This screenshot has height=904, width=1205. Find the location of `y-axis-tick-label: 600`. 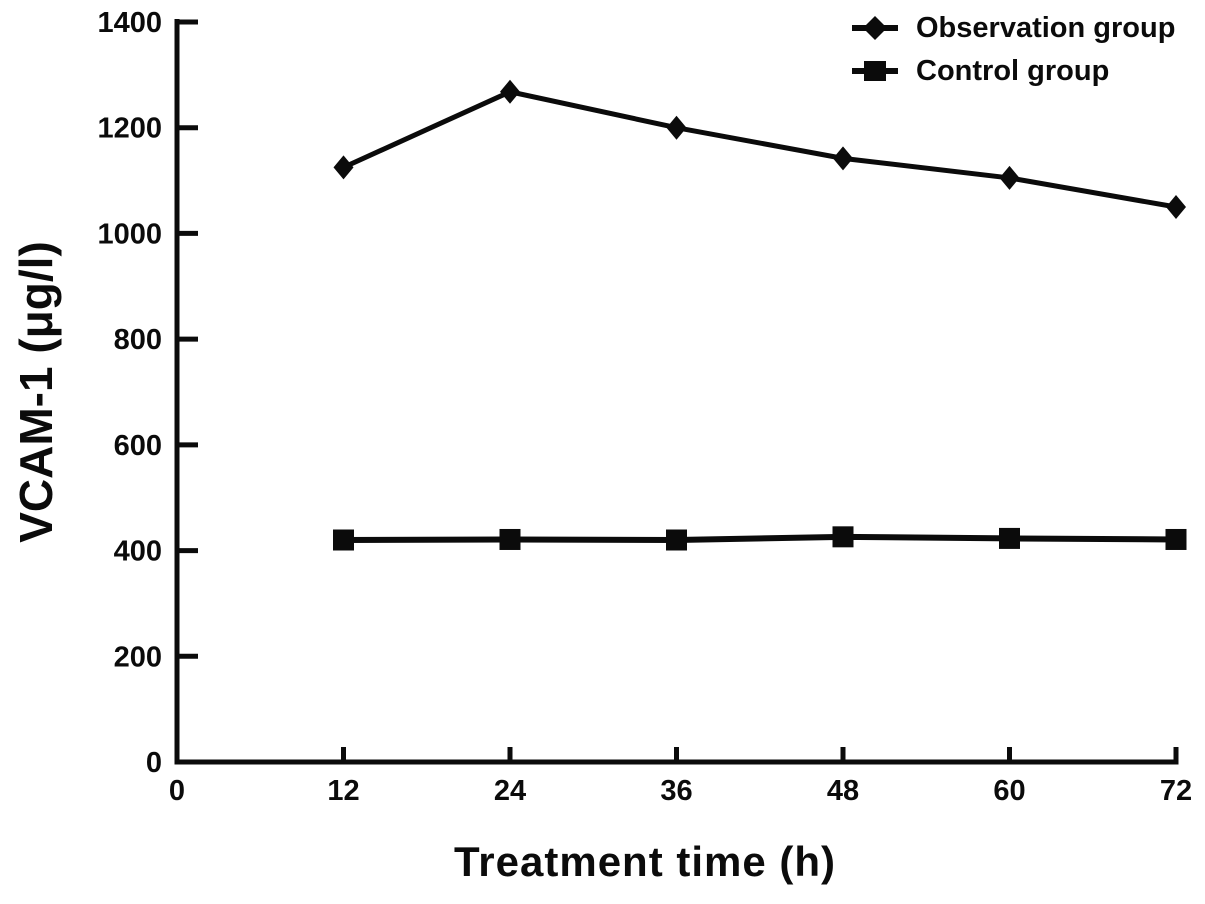

y-axis-tick-label: 600 is located at coordinates (138, 446).